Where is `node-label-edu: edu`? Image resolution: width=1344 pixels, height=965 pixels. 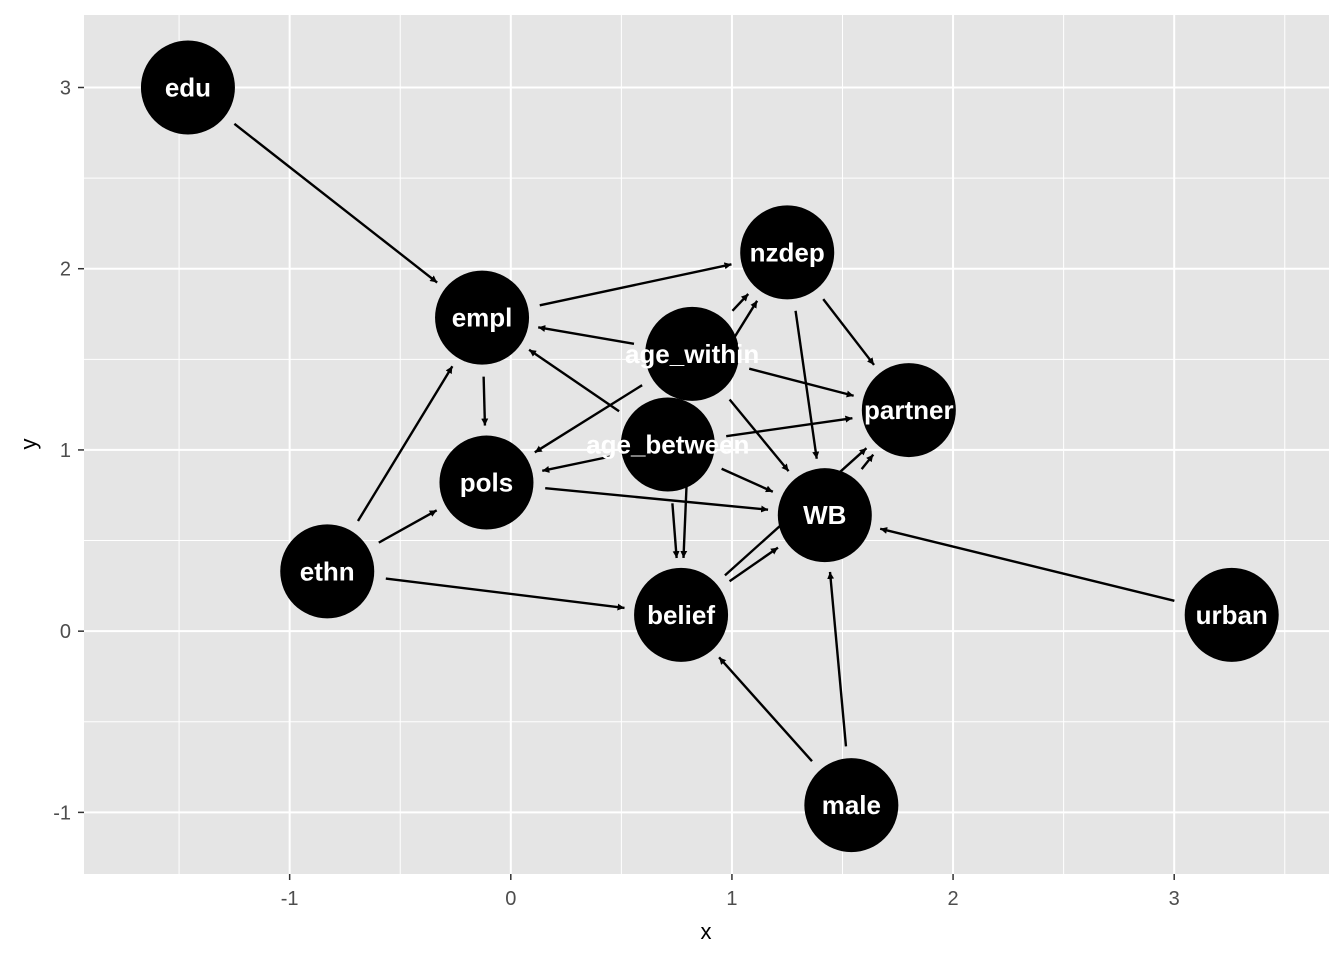 node-label-edu: edu is located at coordinates (188, 87).